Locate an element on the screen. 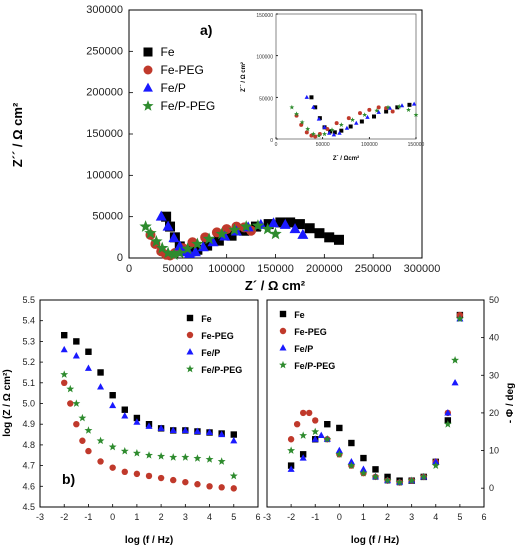 The width and height of the screenshot is (522, 550). inset-x-tick-label: 150000 is located at coordinates (416, 145).